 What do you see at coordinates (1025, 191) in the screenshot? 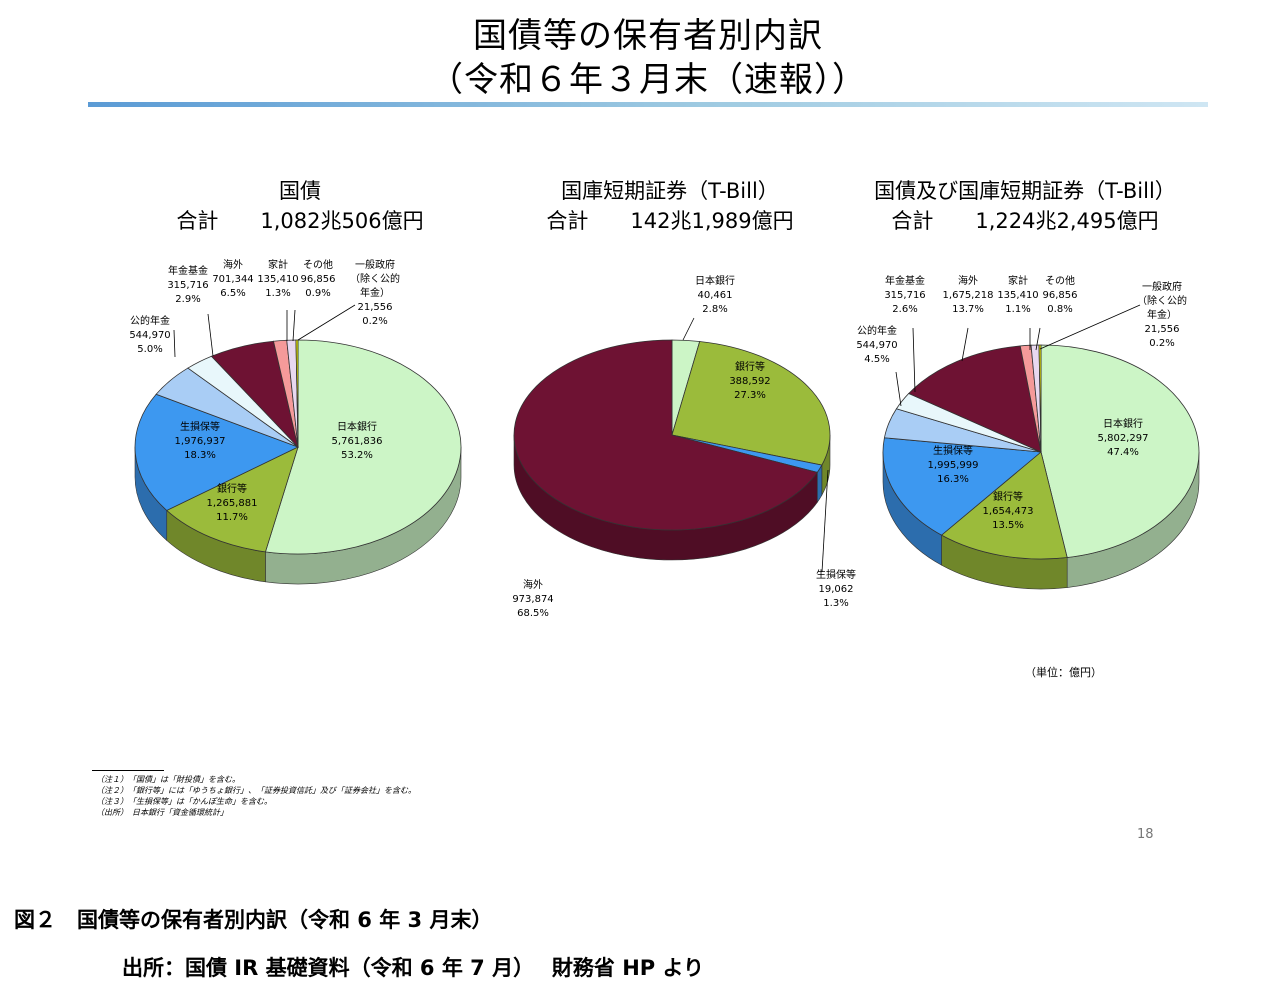
I see `chart-3-title: 国債及び国庫短期証券（T-Bill）` at bounding box center [1025, 191].